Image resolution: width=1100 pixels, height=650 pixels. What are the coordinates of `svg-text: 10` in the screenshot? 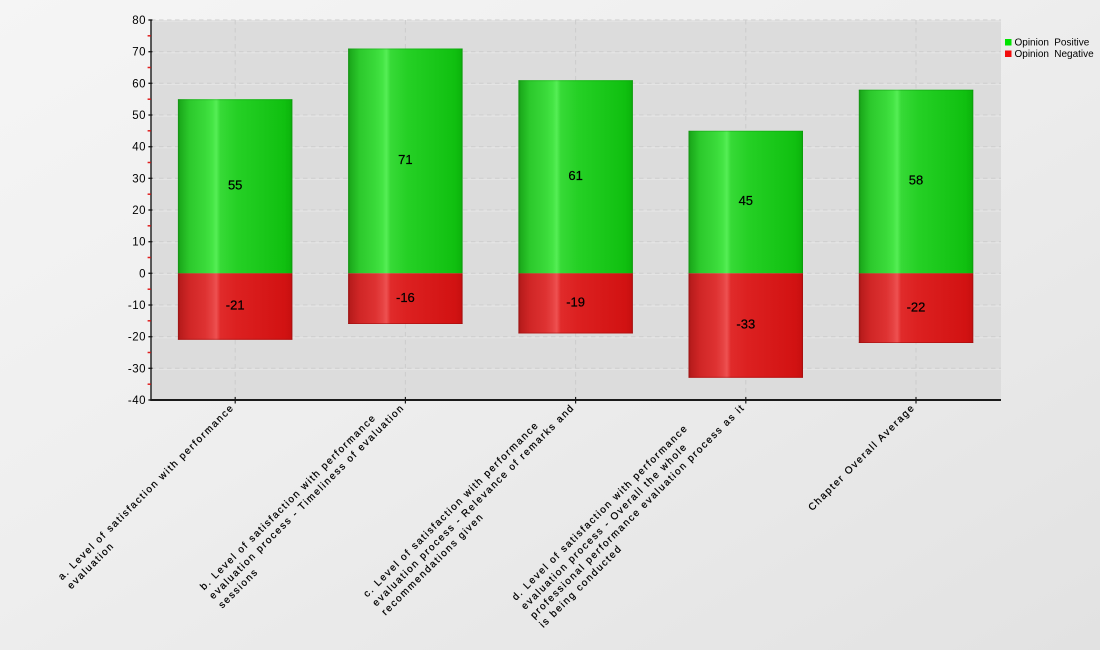 It's located at (139, 243).